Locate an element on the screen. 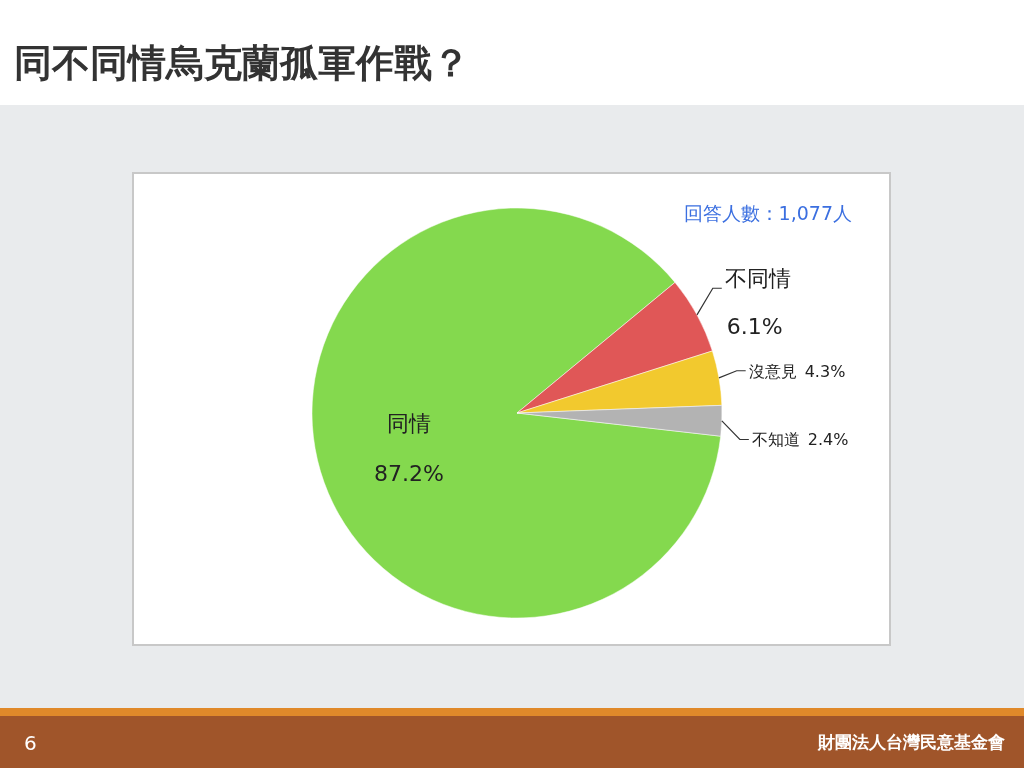  data-label: 6.1% is located at coordinates (754, 327).